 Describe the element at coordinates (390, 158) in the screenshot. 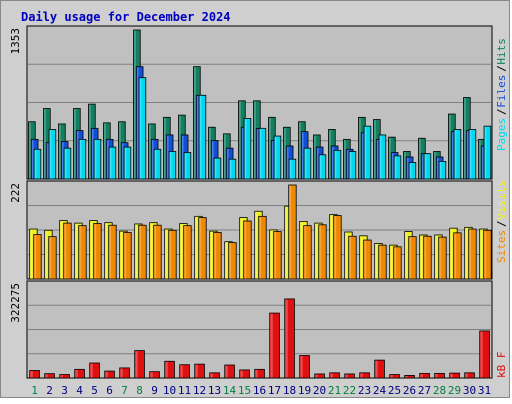

I see `bar-hits-day-25-highlight` at that location.